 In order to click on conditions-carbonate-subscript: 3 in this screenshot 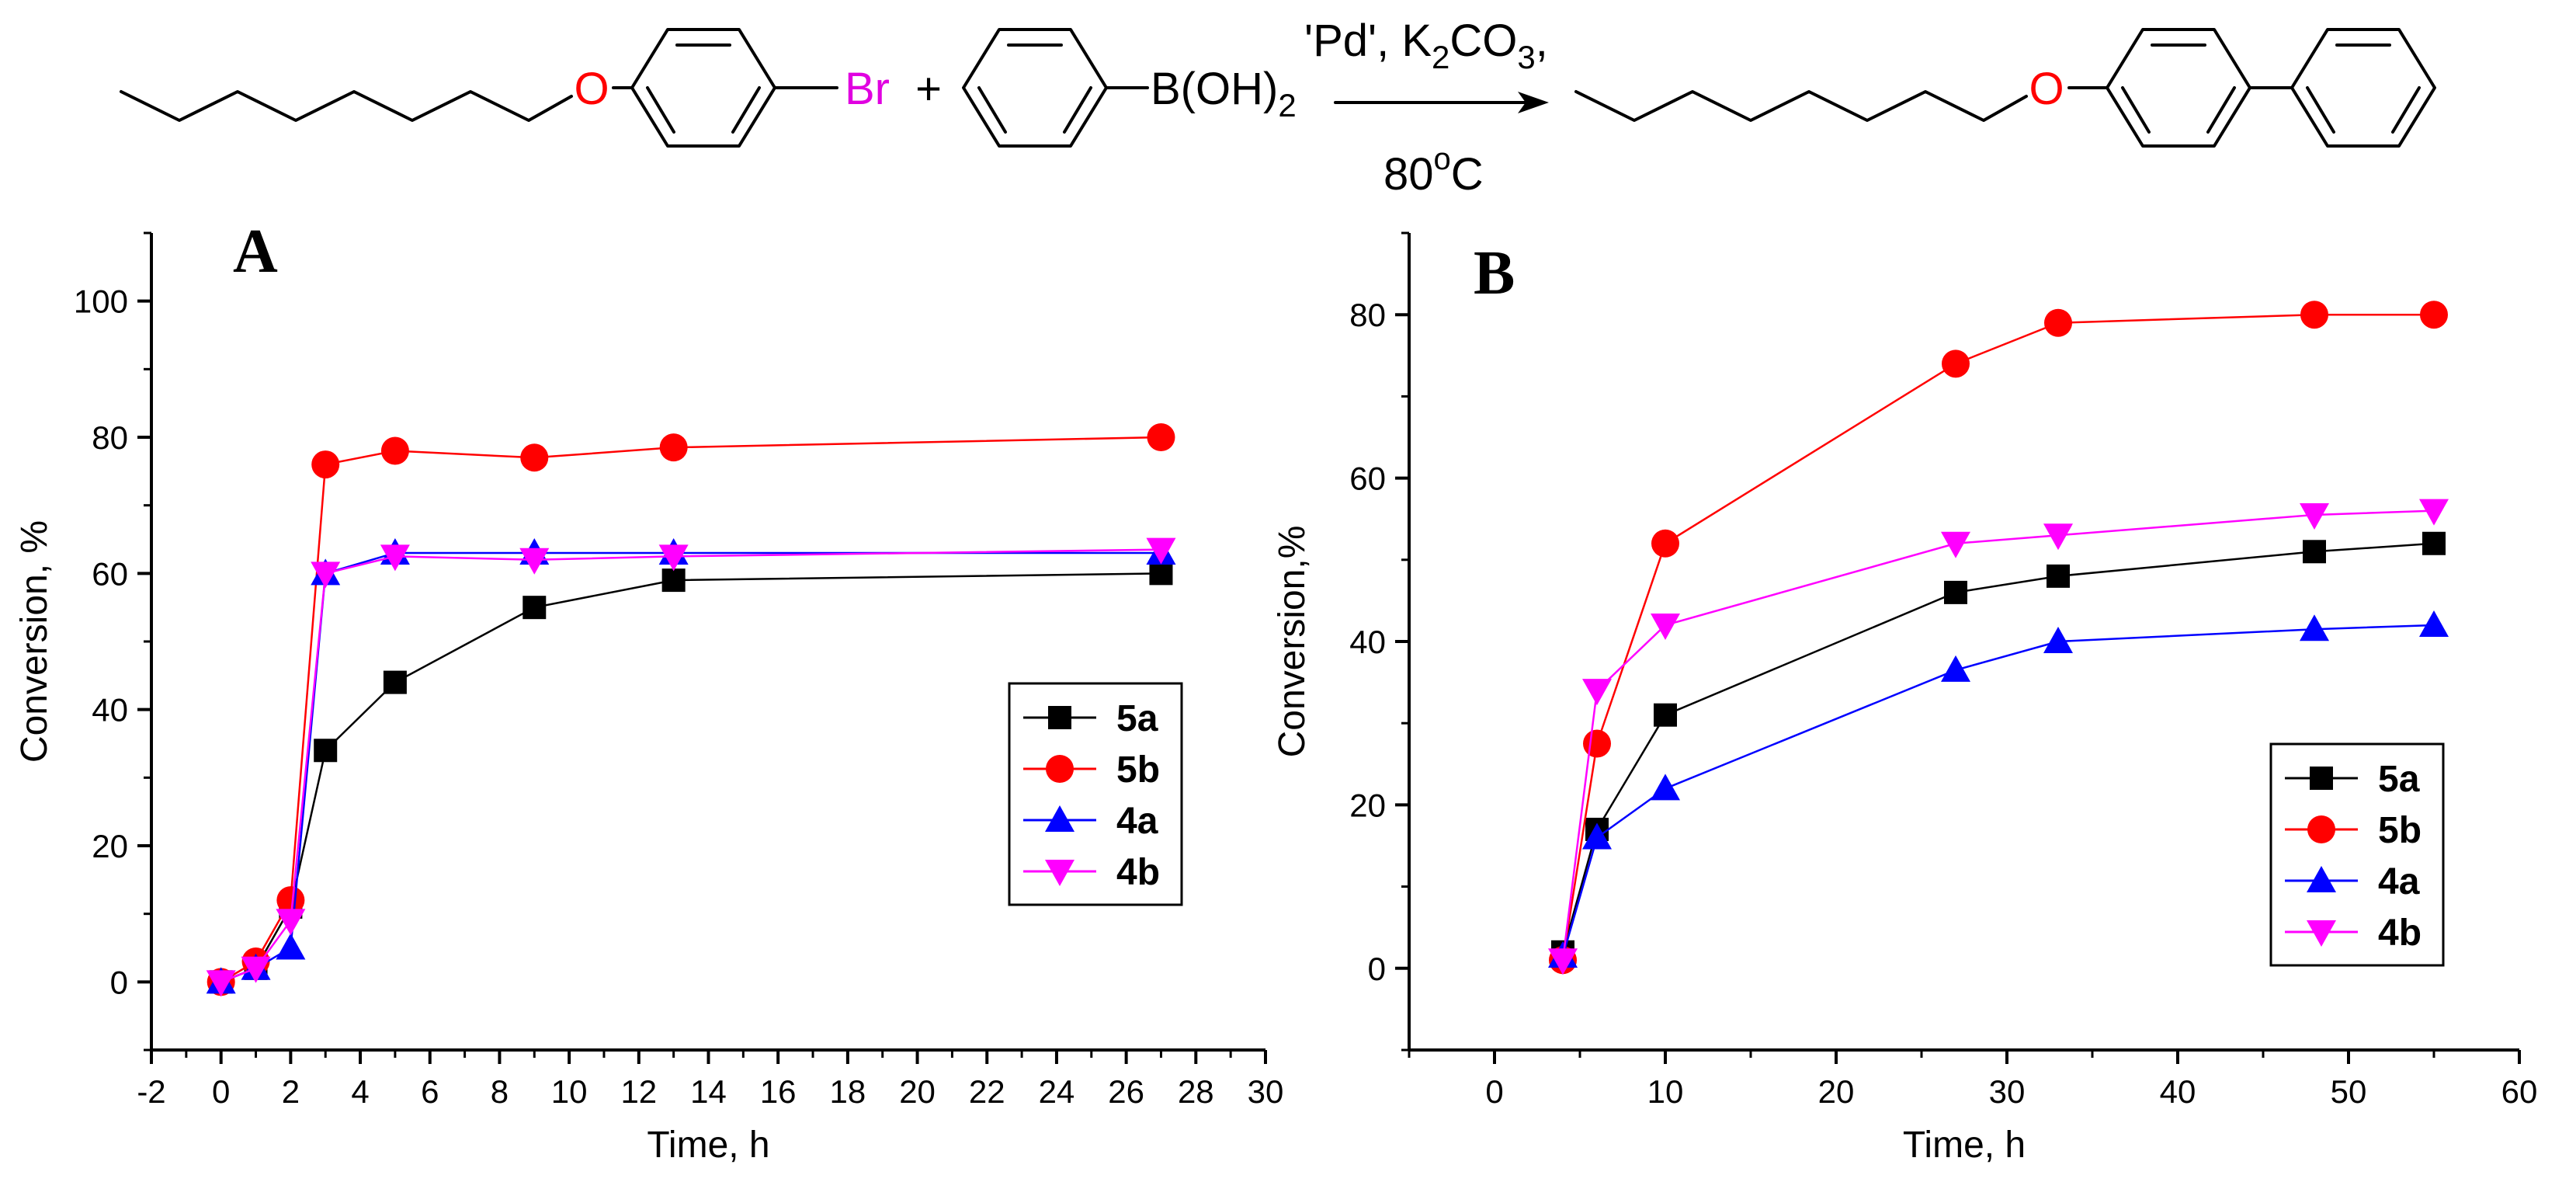, I will do `click(1526, 57)`.